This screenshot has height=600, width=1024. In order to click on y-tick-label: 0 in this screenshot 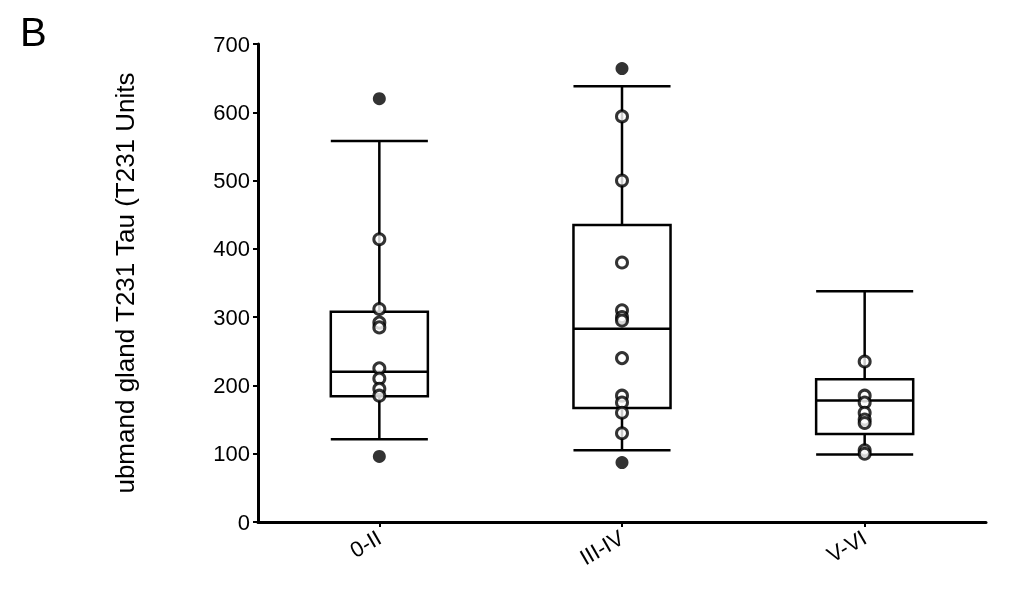, I will do `click(243, 522)`.